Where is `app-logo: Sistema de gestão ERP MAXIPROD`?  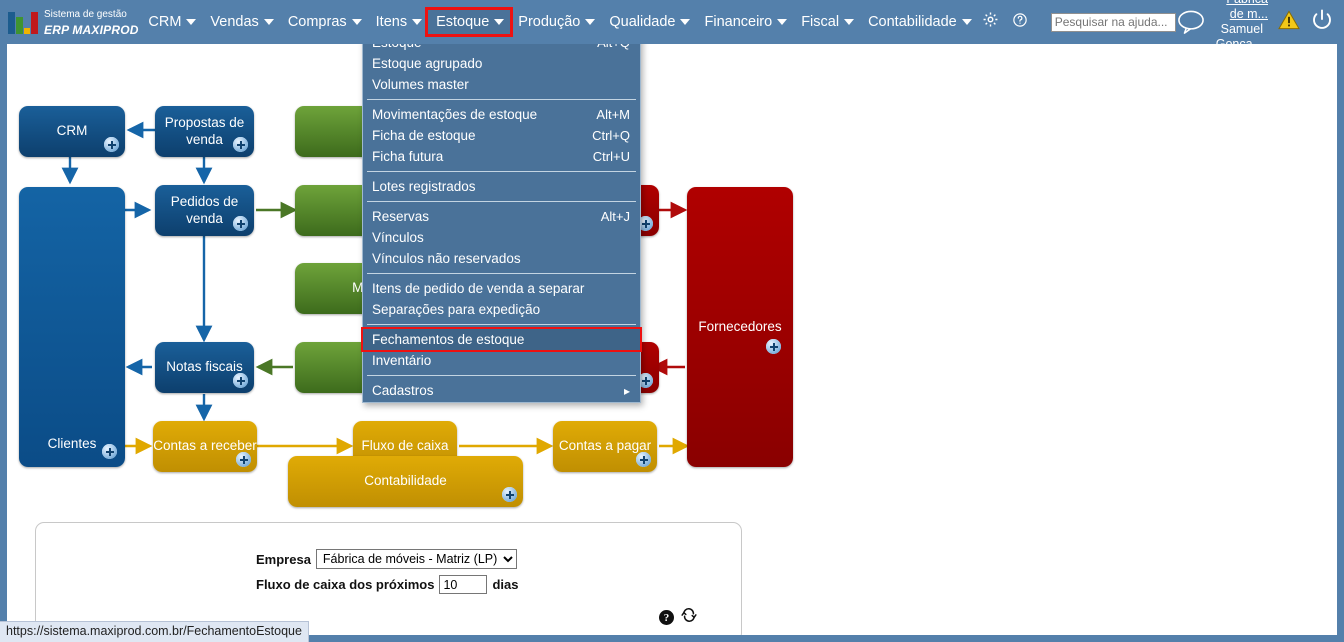
app-logo: Sistema de gestão ERP MAXIPROD is located at coordinates (70, 22).